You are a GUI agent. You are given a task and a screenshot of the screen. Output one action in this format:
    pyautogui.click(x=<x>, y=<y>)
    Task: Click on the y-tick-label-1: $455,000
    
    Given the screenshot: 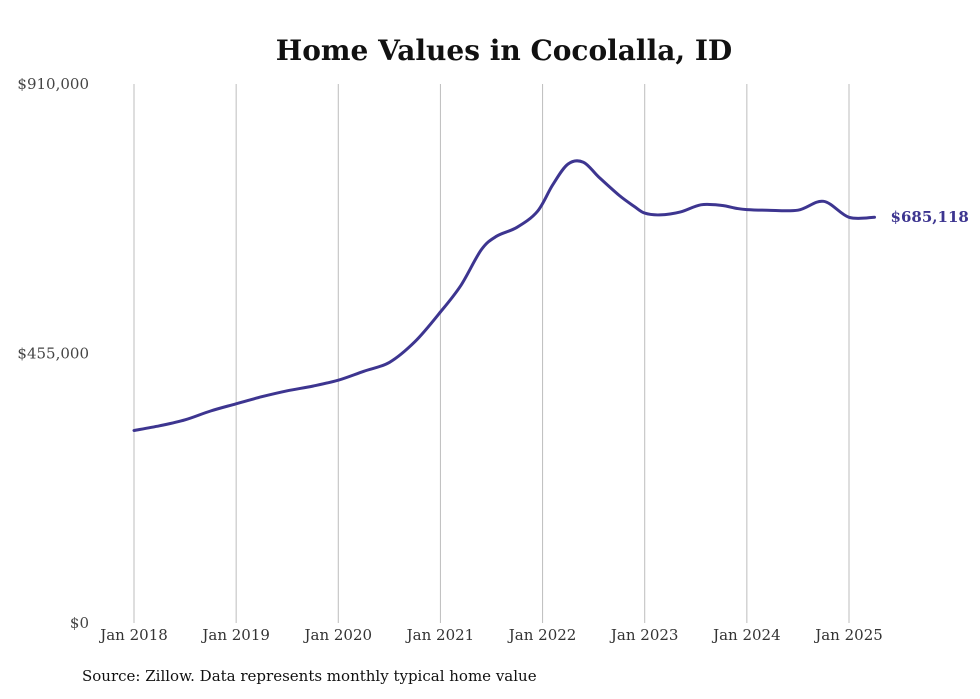 What is the action you would take?
    pyautogui.click(x=53, y=354)
    